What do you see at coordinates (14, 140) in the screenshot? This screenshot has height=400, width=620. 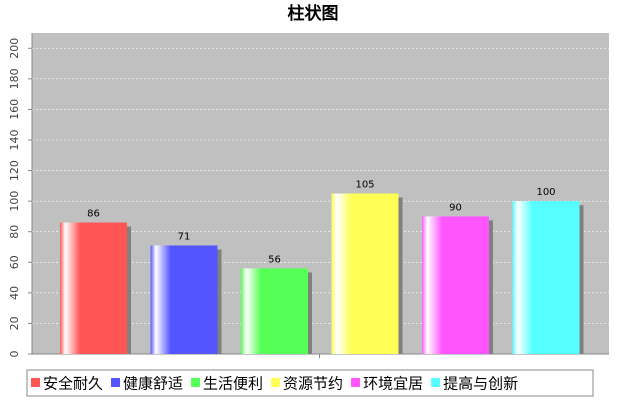 I see `y-tick-label: 140` at bounding box center [14, 140].